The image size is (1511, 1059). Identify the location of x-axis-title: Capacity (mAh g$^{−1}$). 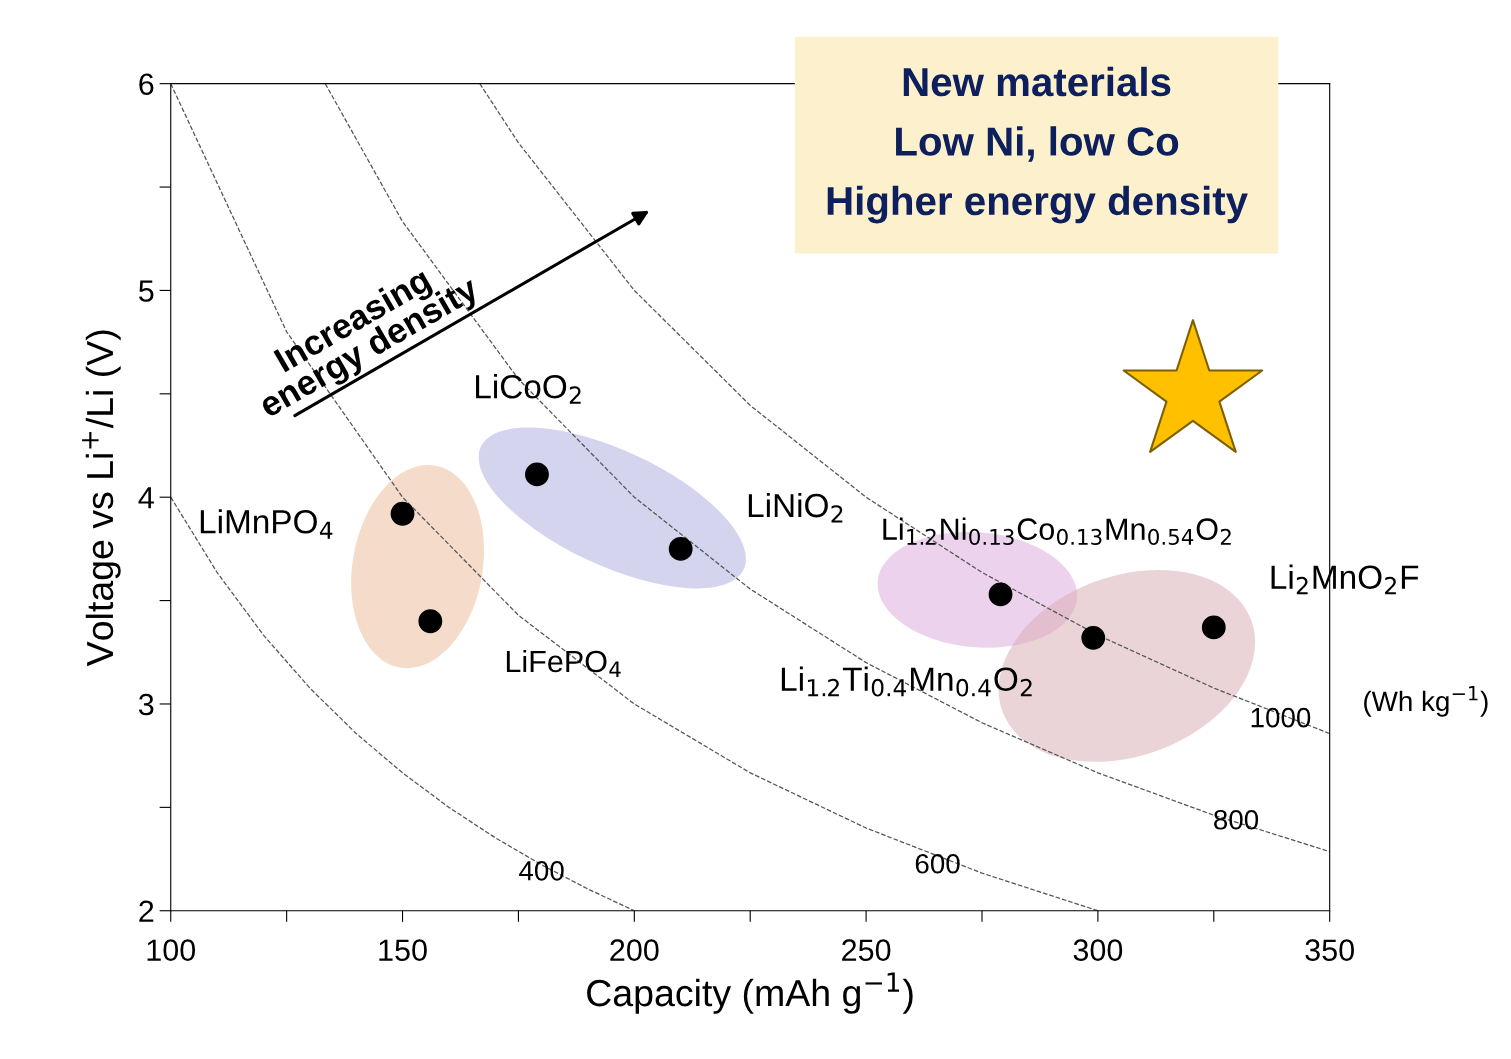
(750, 993).